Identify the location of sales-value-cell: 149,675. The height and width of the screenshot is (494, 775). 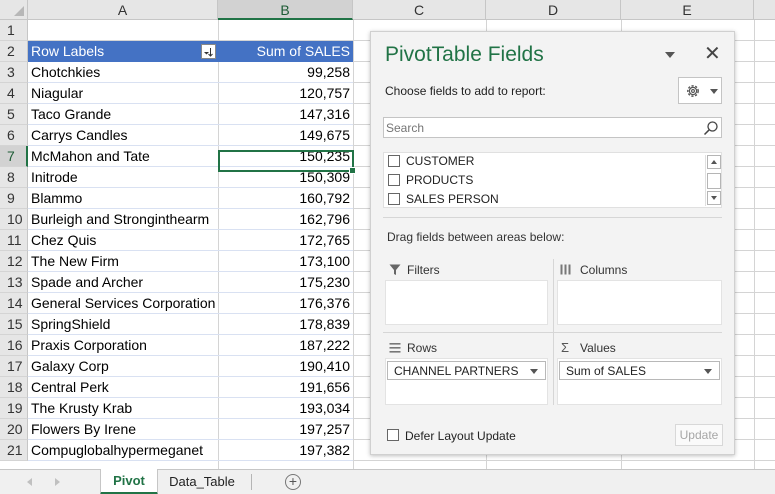
(324, 135).